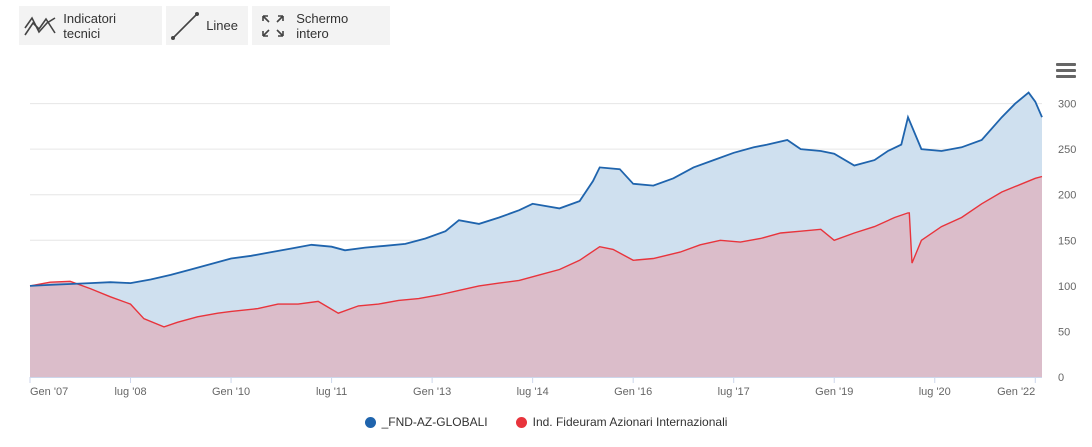  Describe the element at coordinates (231, 392) in the screenshot. I see `x-tick-label: Gen '10` at that location.